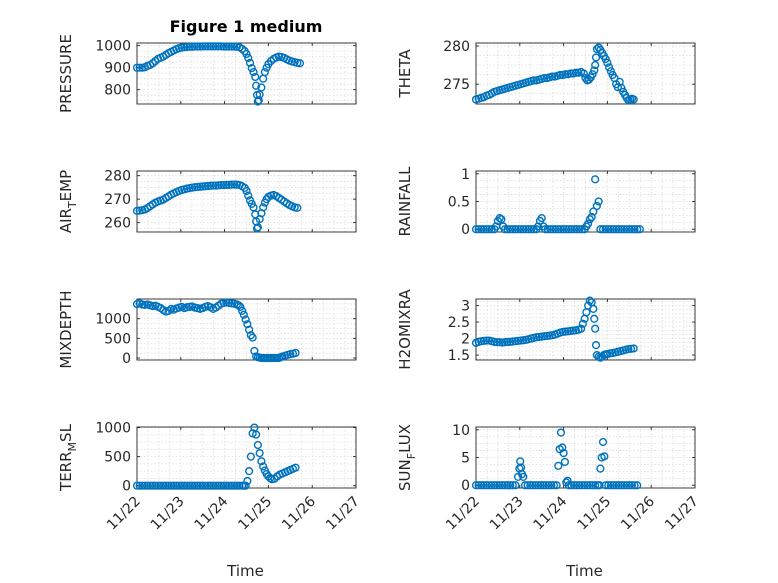 This screenshot has width=778, height=583. What do you see at coordinates (117, 91) in the screenshot?
I see `y-tick-label: 800` at bounding box center [117, 91].